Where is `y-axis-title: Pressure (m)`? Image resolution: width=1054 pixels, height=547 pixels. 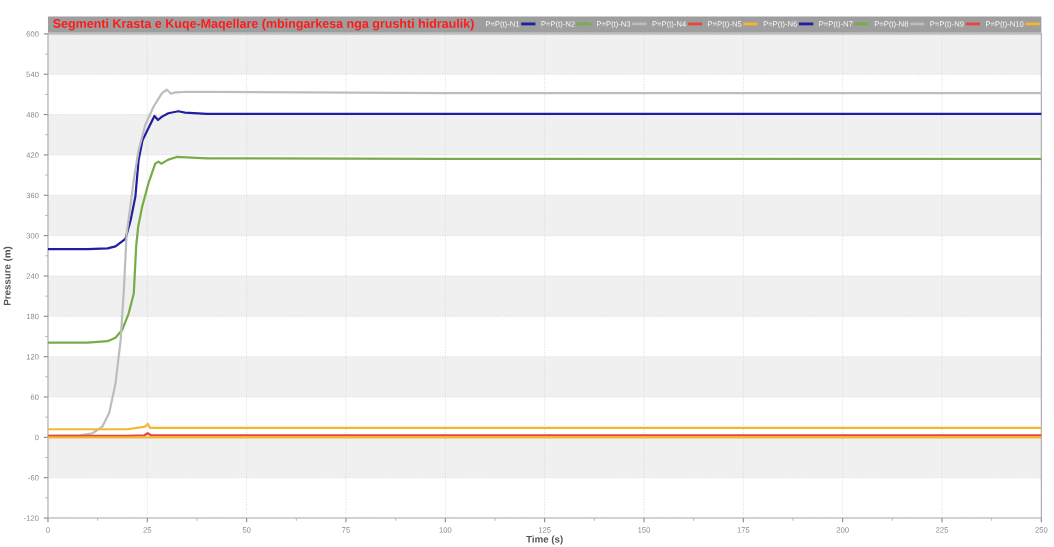 y-axis-title: Pressure (m) is located at coordinates (8, 276).